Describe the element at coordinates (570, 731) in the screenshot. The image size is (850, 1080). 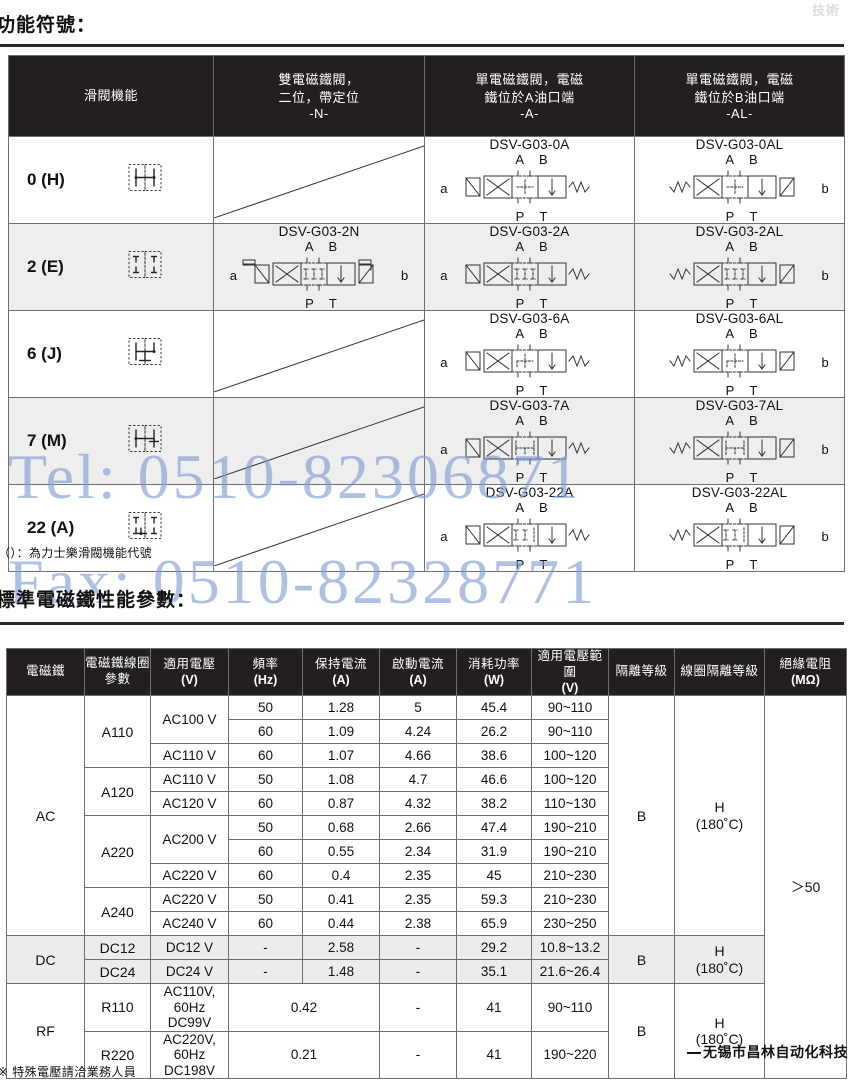
I see `voltage-range-cell: 90~110` at that location.